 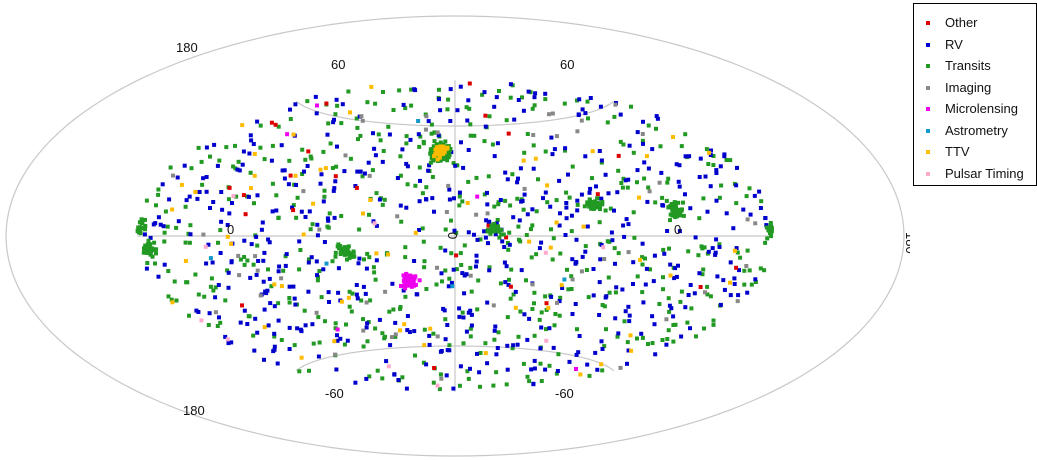 I want to click on legend-label: Microlensing, so click(x=981, y=108).